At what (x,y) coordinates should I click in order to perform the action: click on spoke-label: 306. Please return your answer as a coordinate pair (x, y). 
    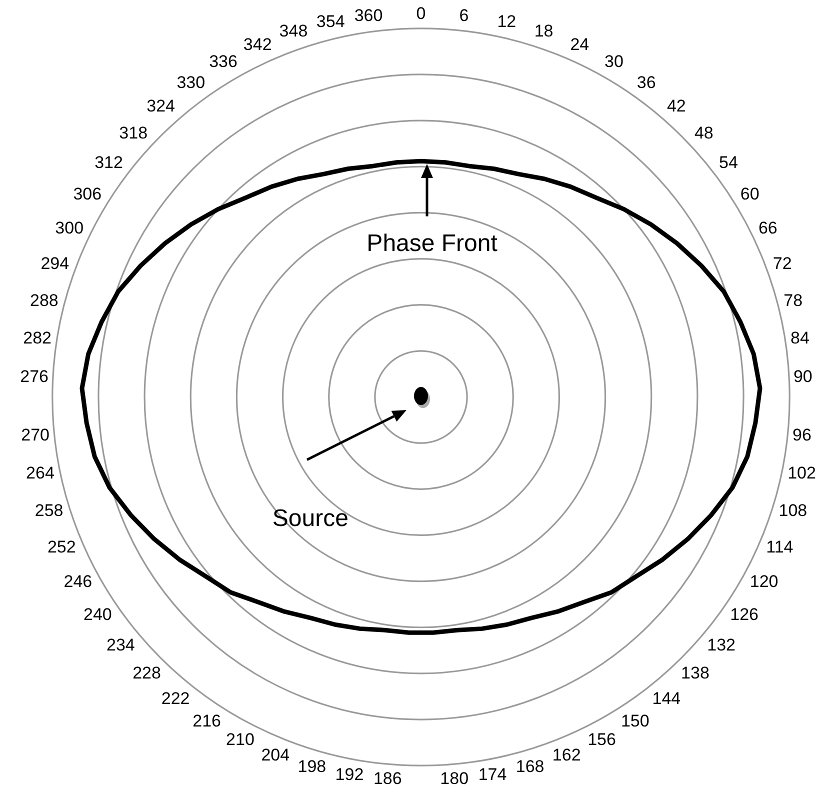
    Looking at the image, I should click on (87, 194).